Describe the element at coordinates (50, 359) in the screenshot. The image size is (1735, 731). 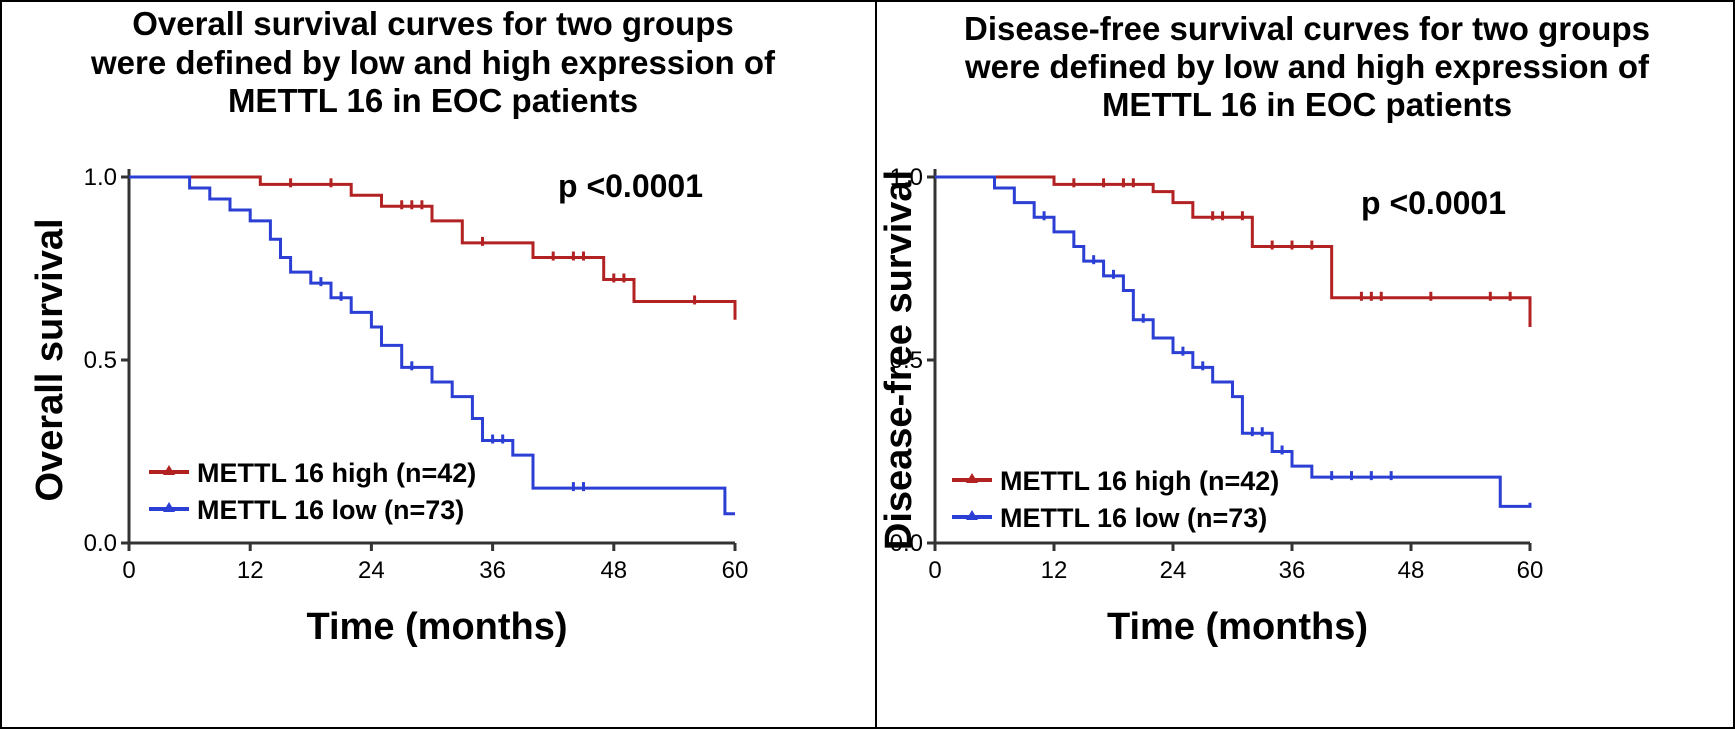
I see `y-axis-label: Overall survival` at that location.